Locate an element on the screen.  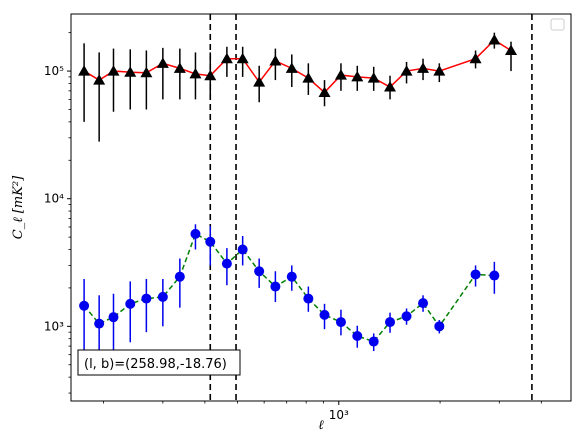
annotation-text: (l, b)=(258.98,-18.76) is located at coordinates (155, 364).